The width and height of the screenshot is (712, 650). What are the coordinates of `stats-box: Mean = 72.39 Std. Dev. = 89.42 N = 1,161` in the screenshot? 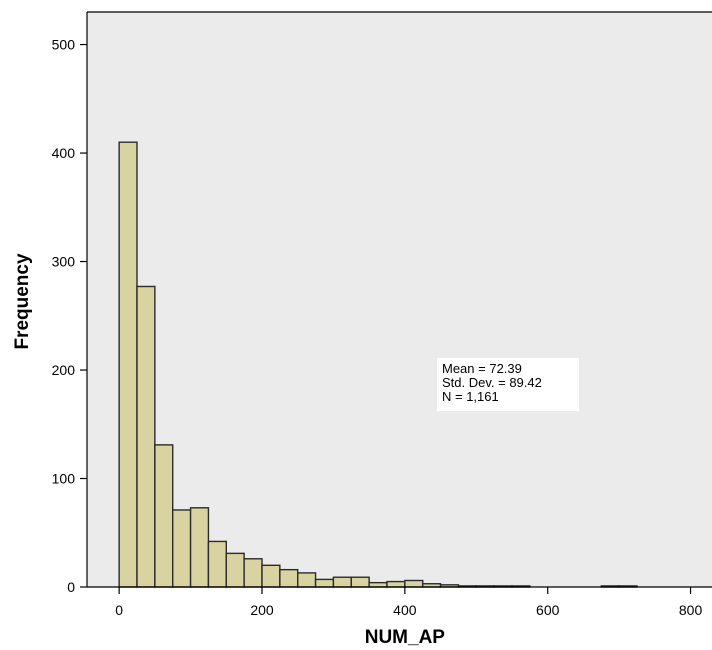 It's located at (508, 384).